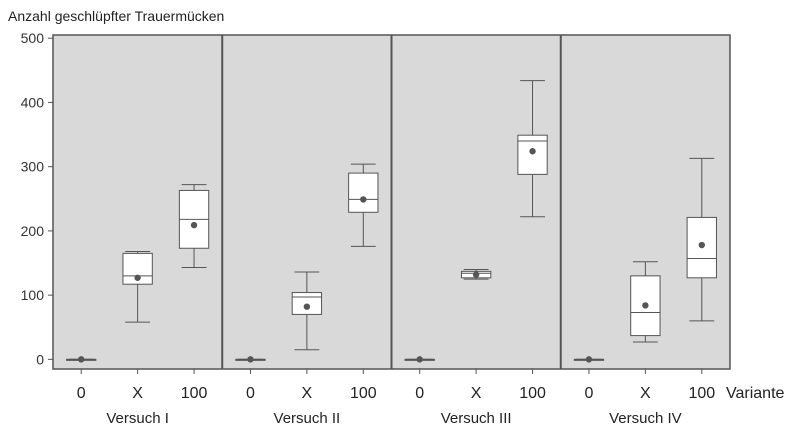 The image size is (787, 427). Describe the element at coordinates (33, 167) in the screenshot. I see `y-tick-label: 300` at that location.